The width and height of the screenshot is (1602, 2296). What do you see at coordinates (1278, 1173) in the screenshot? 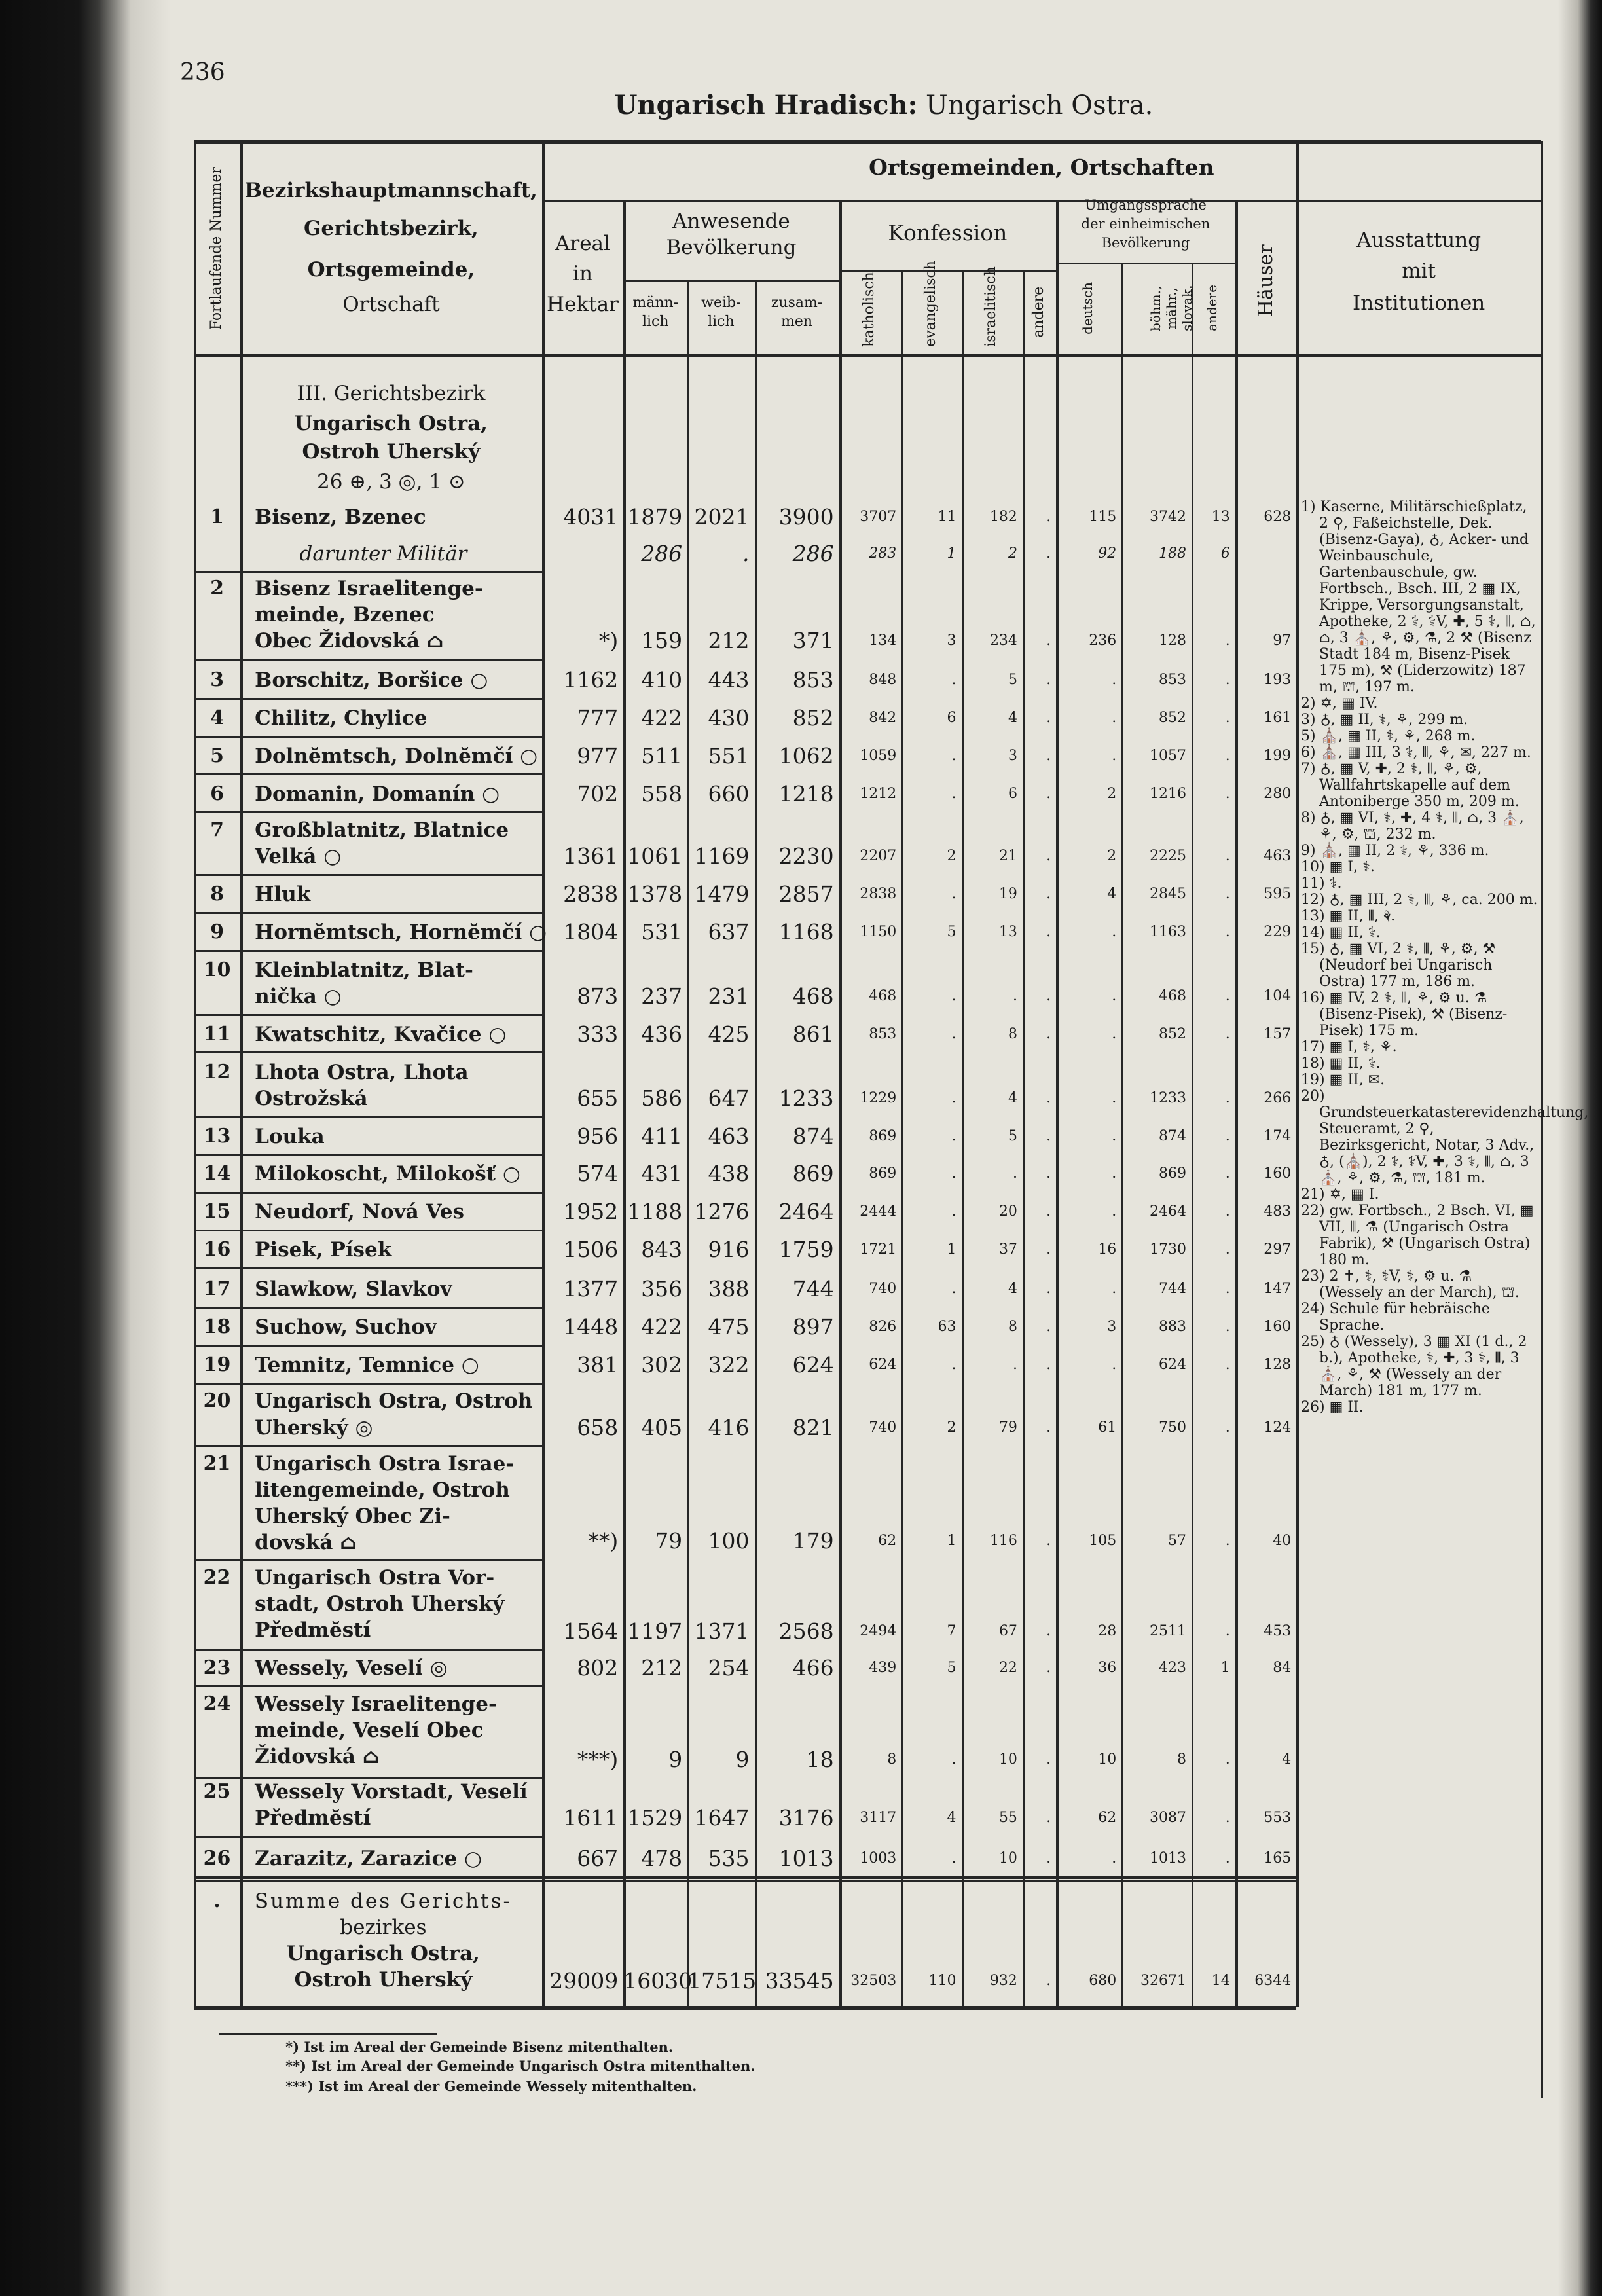
I see `cell-value: 160` at bounding box center [1278, 1173].